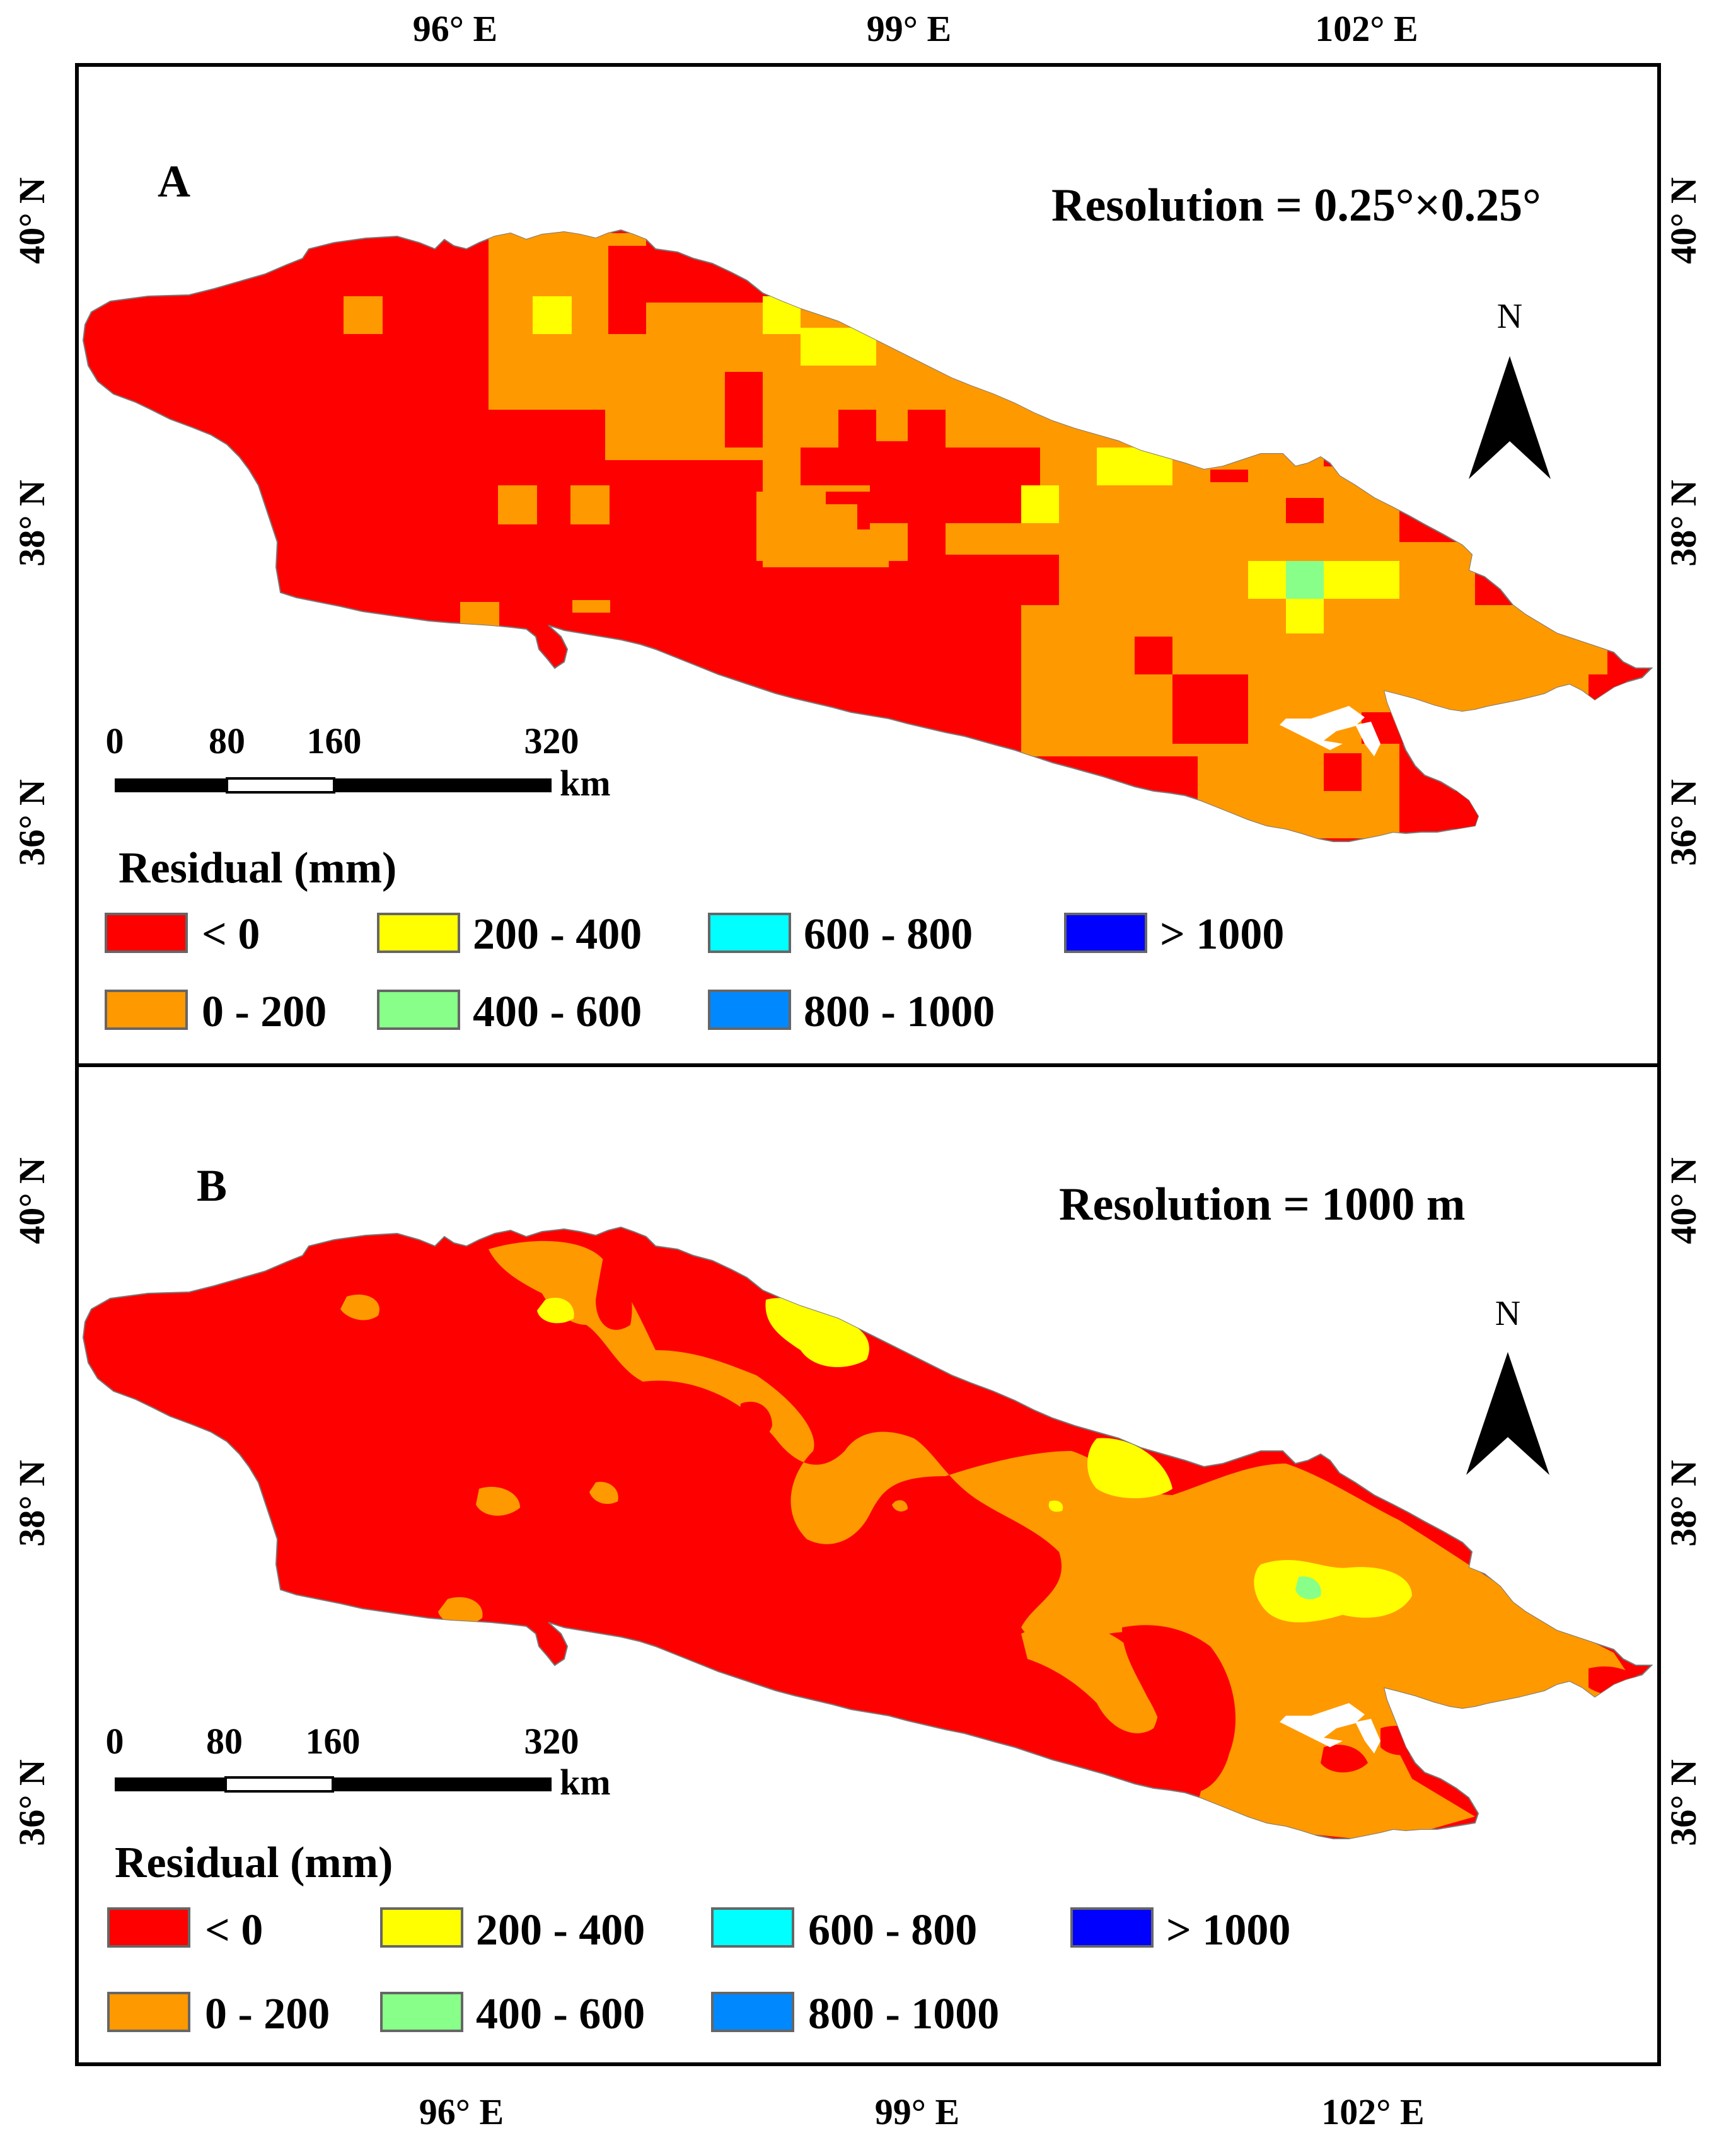 Image resolution: width=1736 pixels, height=2138 pixels. I want to click on legend-b-item-600-800: 600 - 800, so click(844, 1930).